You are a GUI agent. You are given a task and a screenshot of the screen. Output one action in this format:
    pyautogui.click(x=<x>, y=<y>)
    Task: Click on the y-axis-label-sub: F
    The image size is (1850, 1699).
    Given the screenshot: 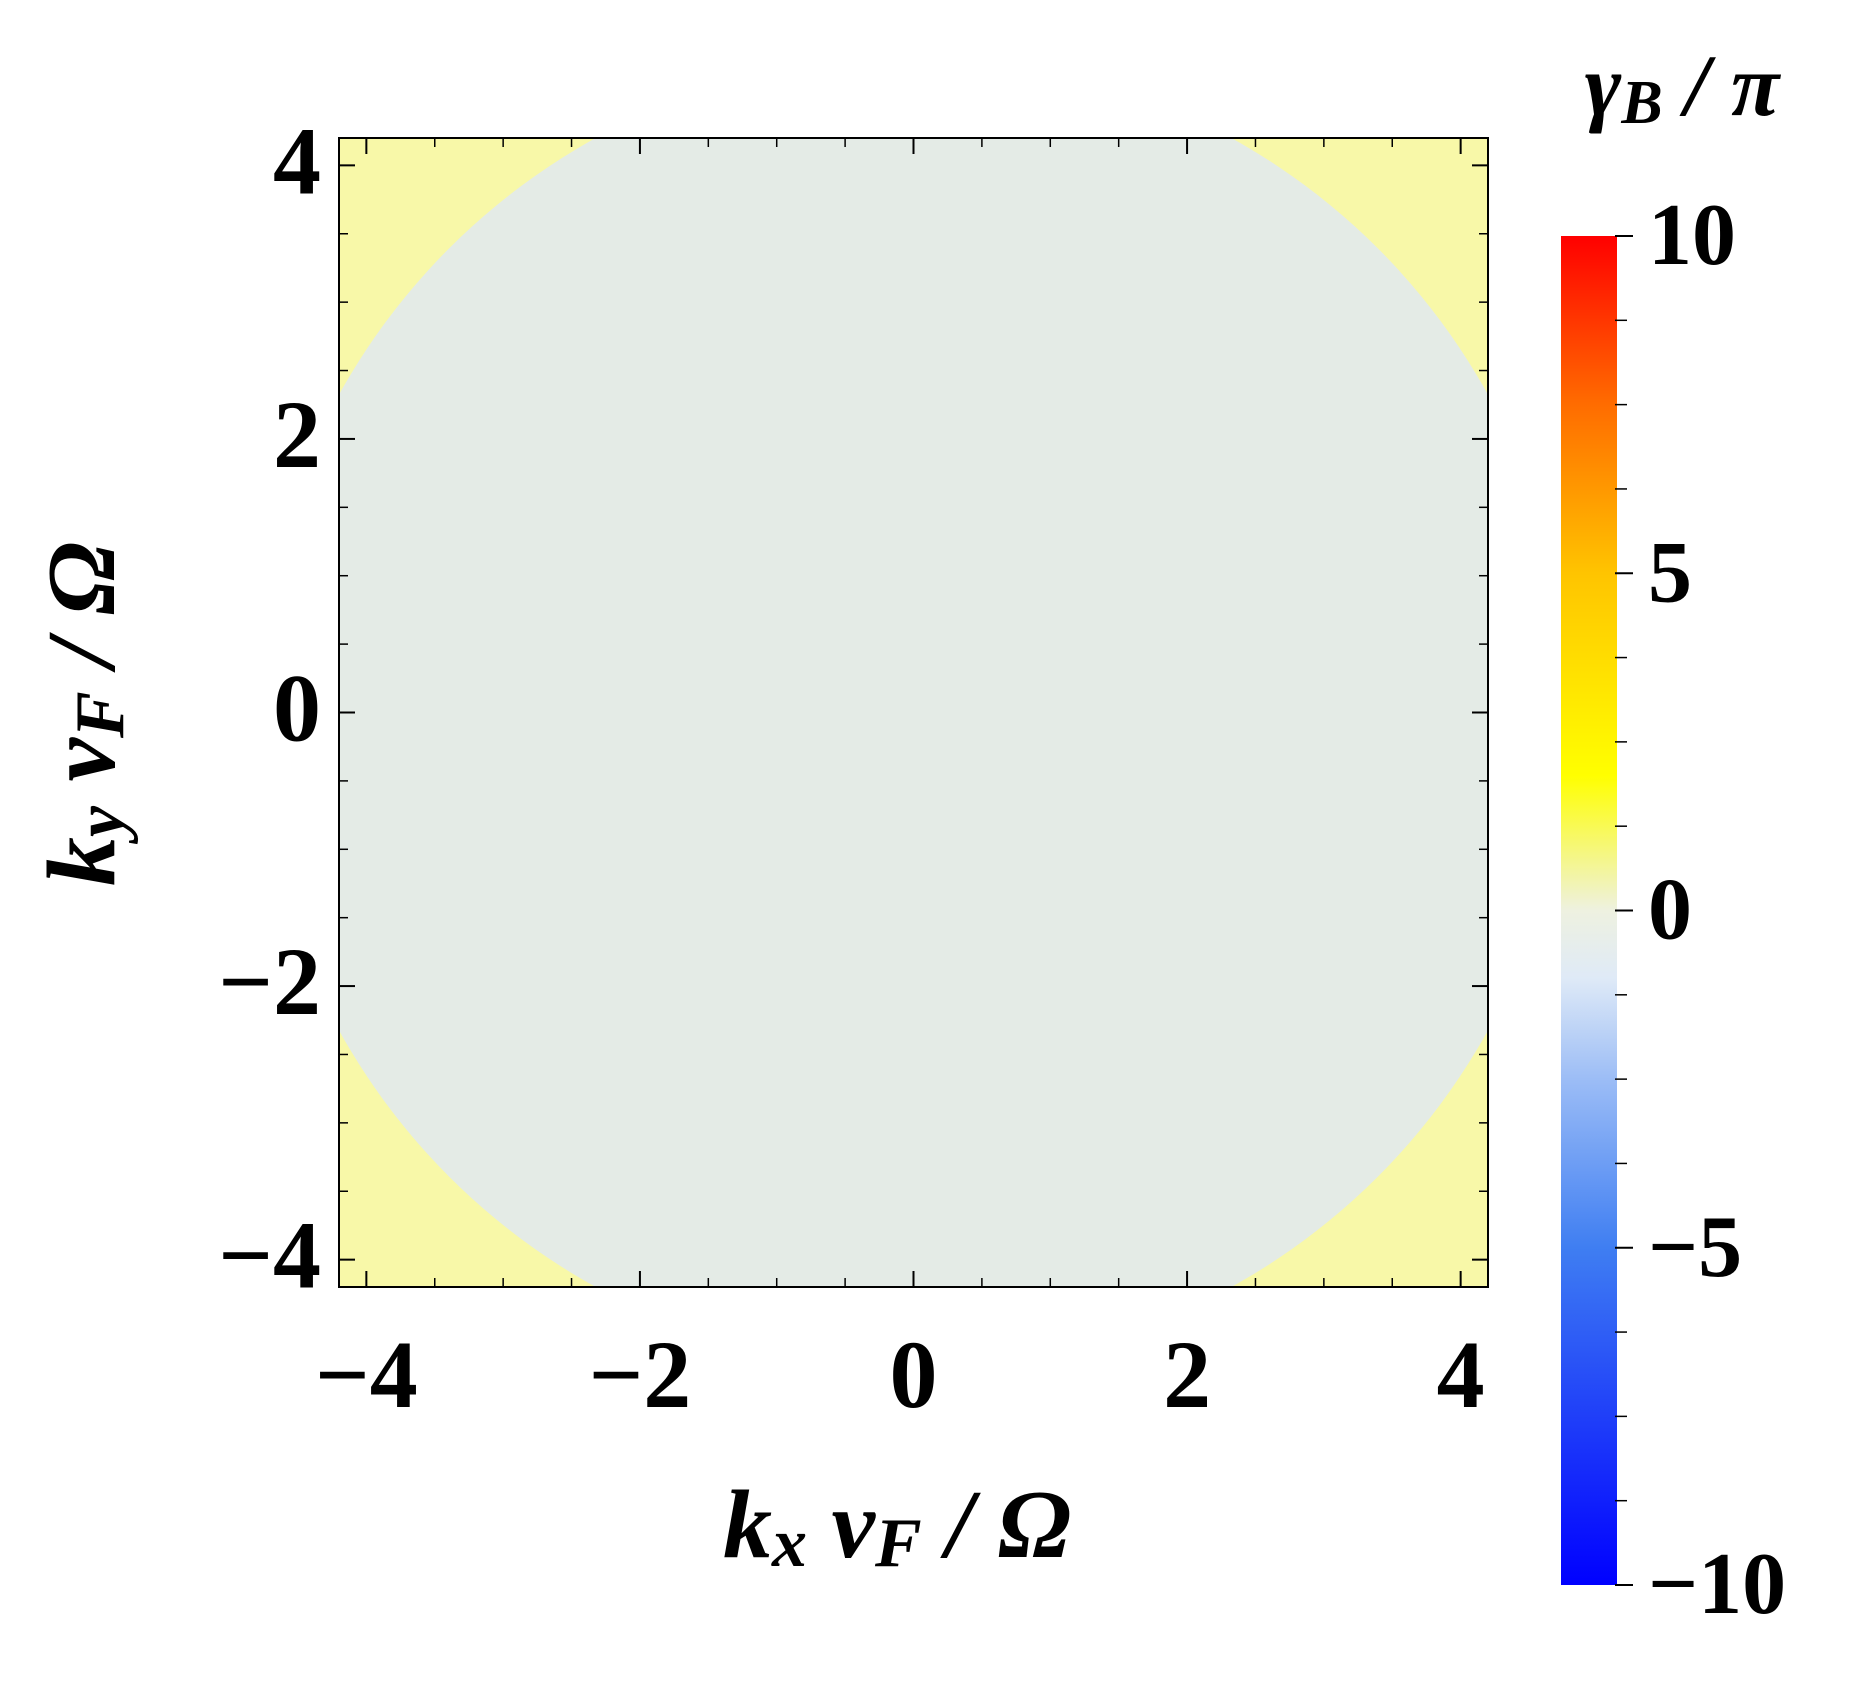 What is the action you would take?
    pyautogui.click(x=100, y=715)
    